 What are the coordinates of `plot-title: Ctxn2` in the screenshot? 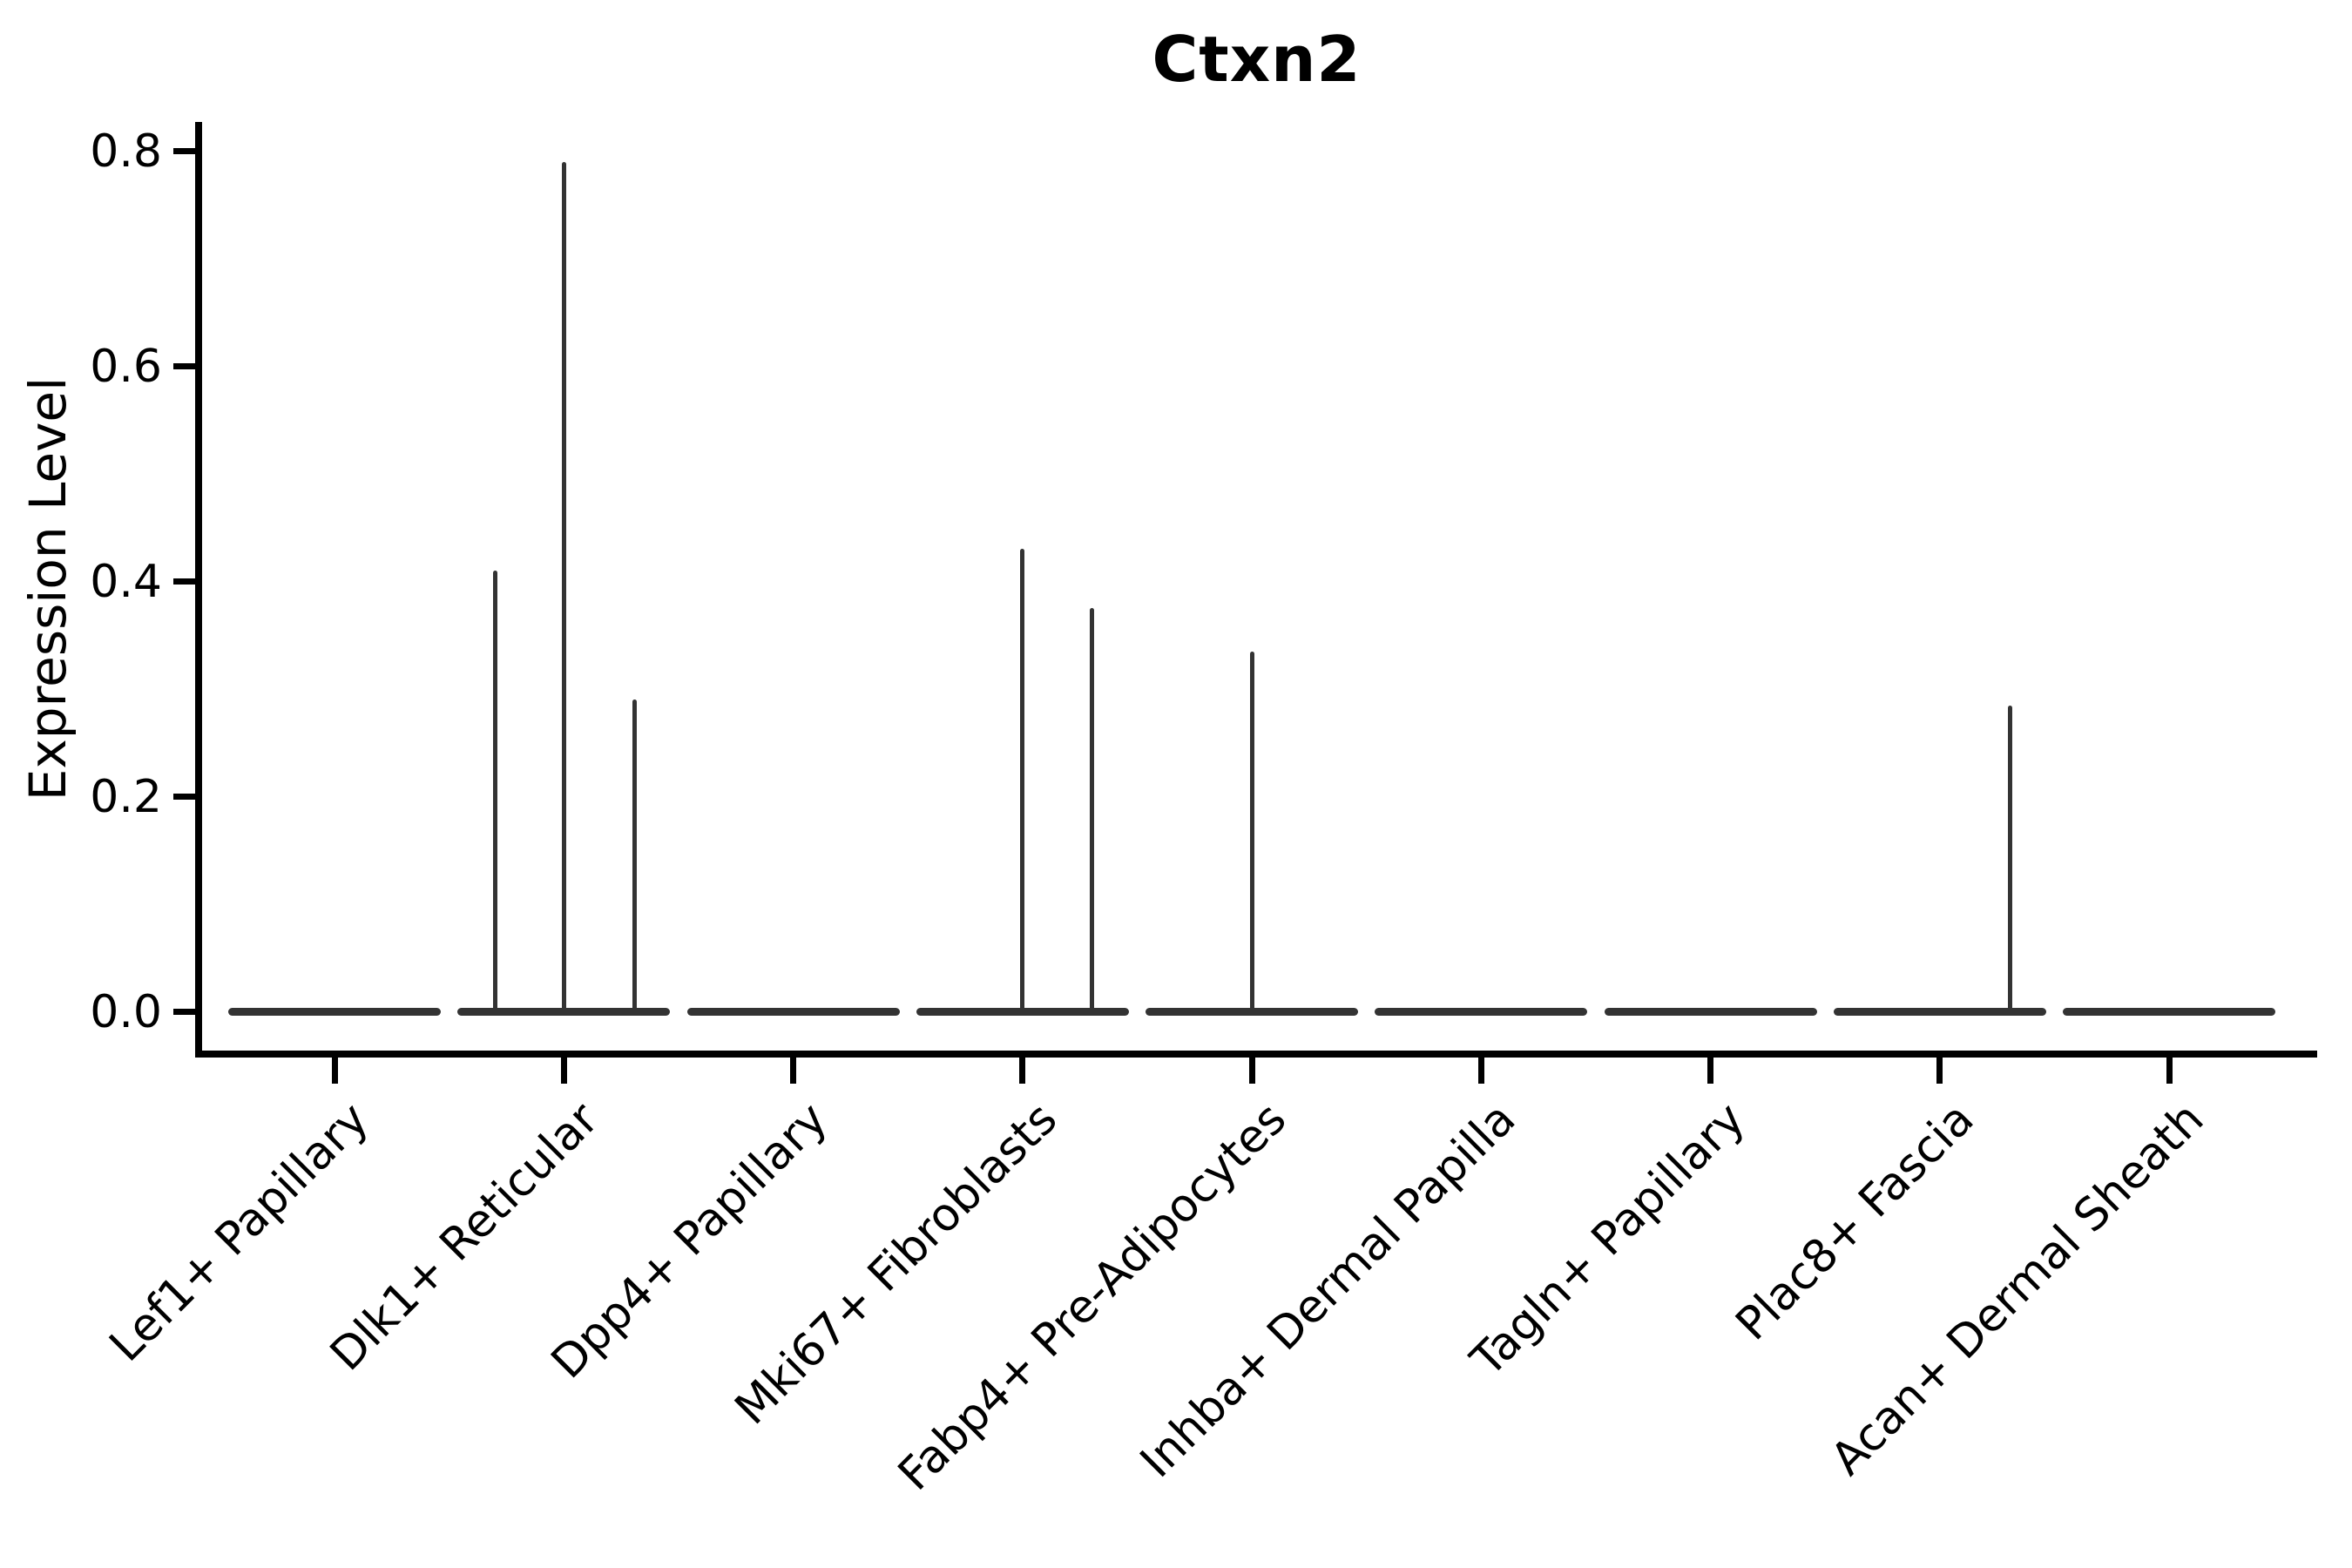 It's located at (1257, 59).